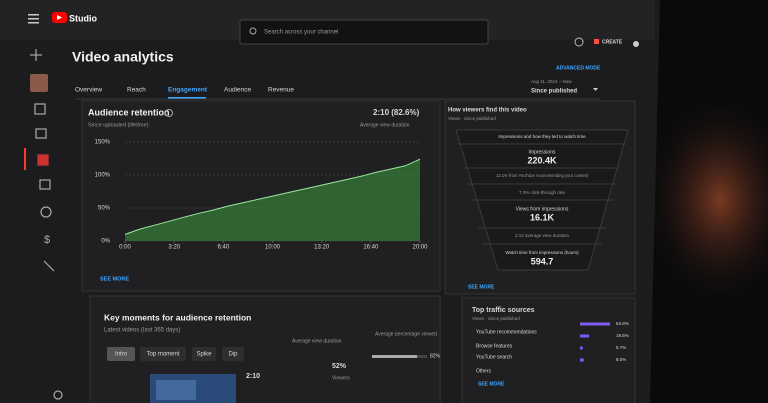  What do you see at coordinates (142, 331) in the screenshot?
I see `key-moments-subtitle: Latest videos (last 365 days)` at bounding box center [142, 331].